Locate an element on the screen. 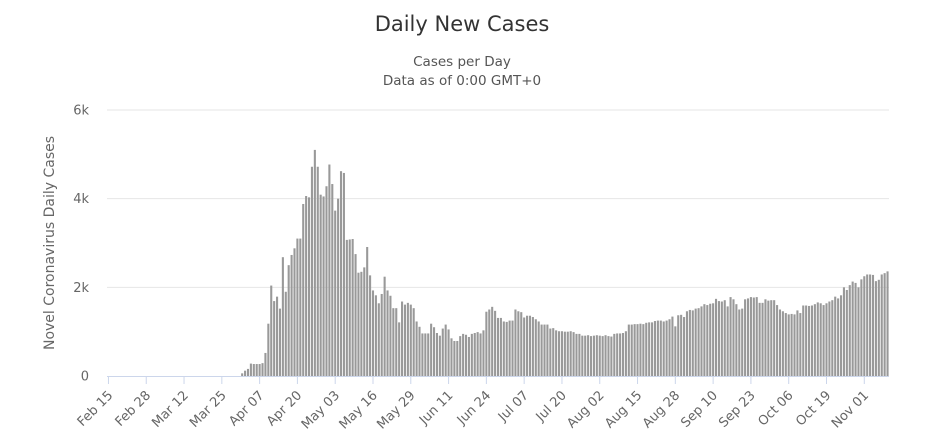 This screenshot has height=444, width=938. y-tick-label-2: 4k is located at coordinates (81, 199).